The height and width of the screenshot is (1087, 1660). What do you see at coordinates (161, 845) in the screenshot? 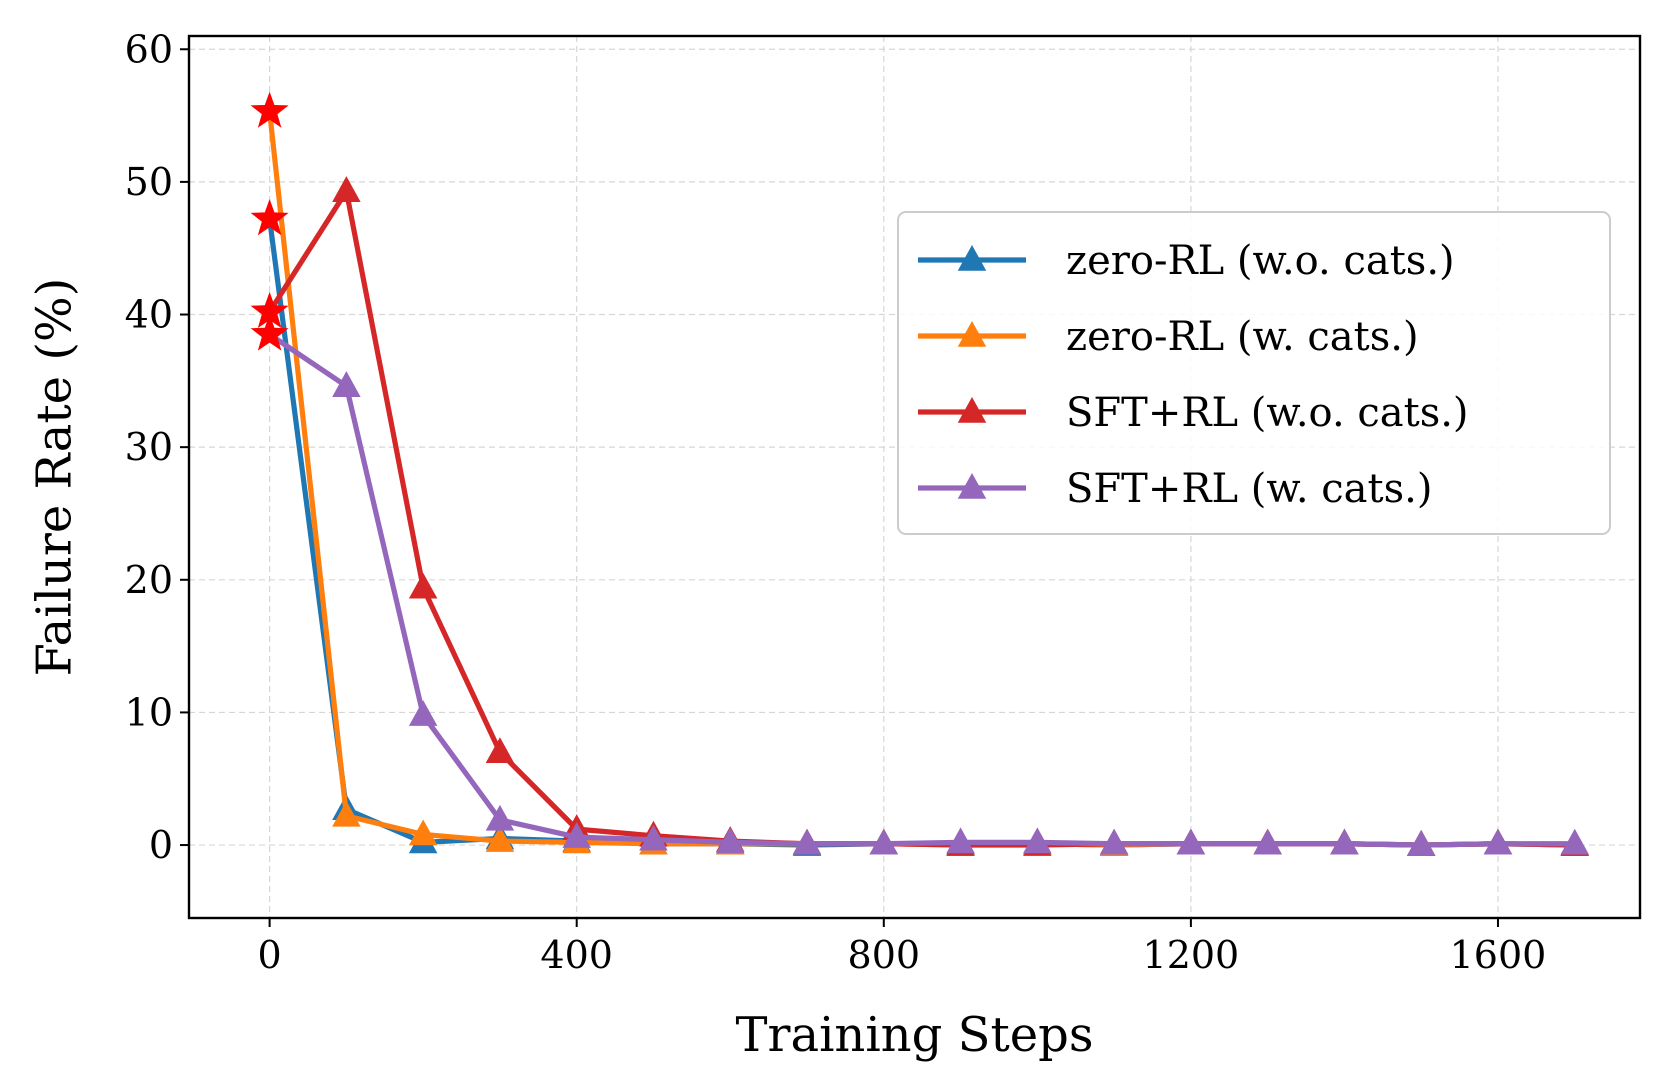
I see `y-tick-label: 0` at bounding box center [161, 845].